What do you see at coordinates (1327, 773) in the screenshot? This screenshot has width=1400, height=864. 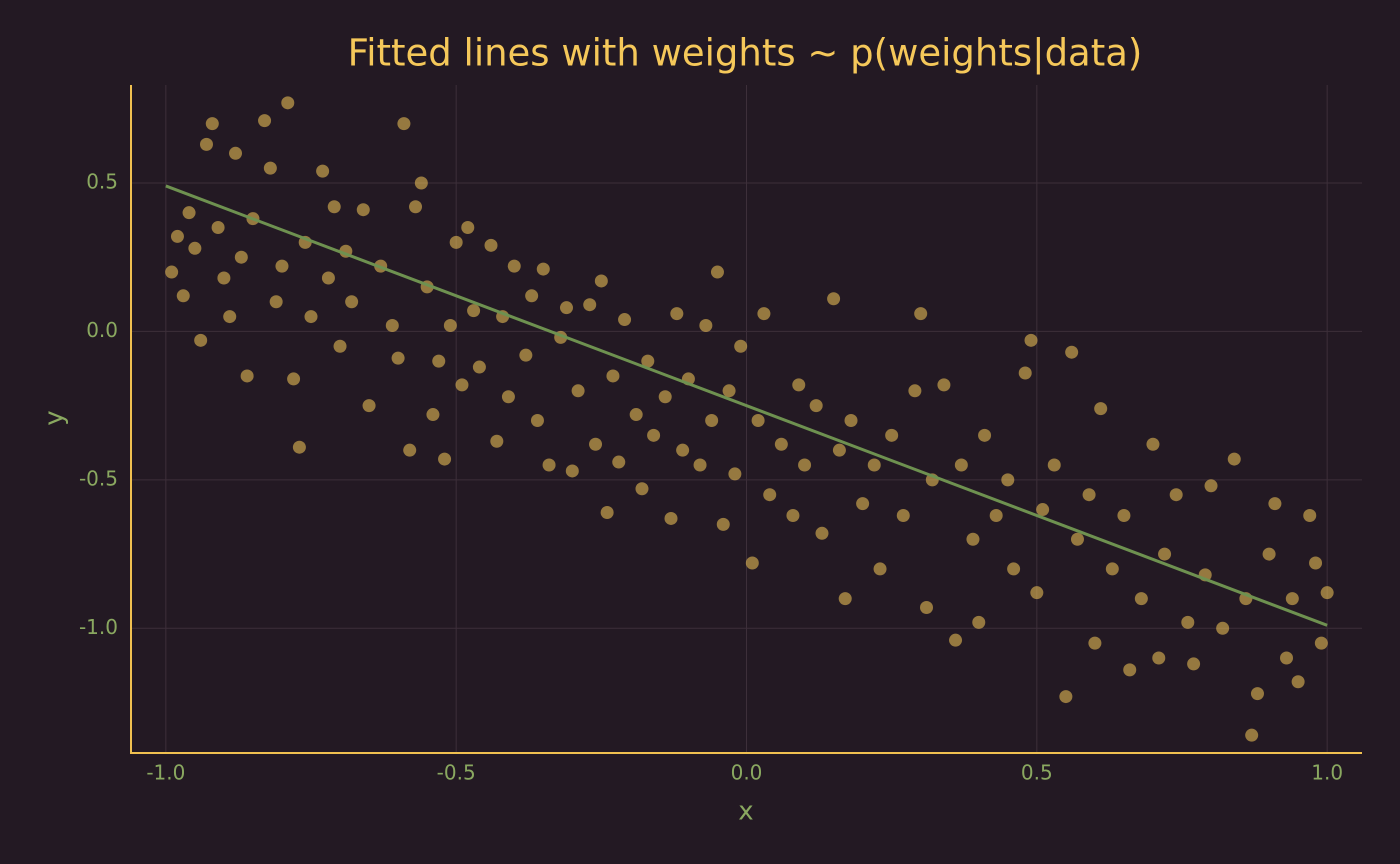 I see `x-tick-label: 1.0` at bounding box center [1327, 773].